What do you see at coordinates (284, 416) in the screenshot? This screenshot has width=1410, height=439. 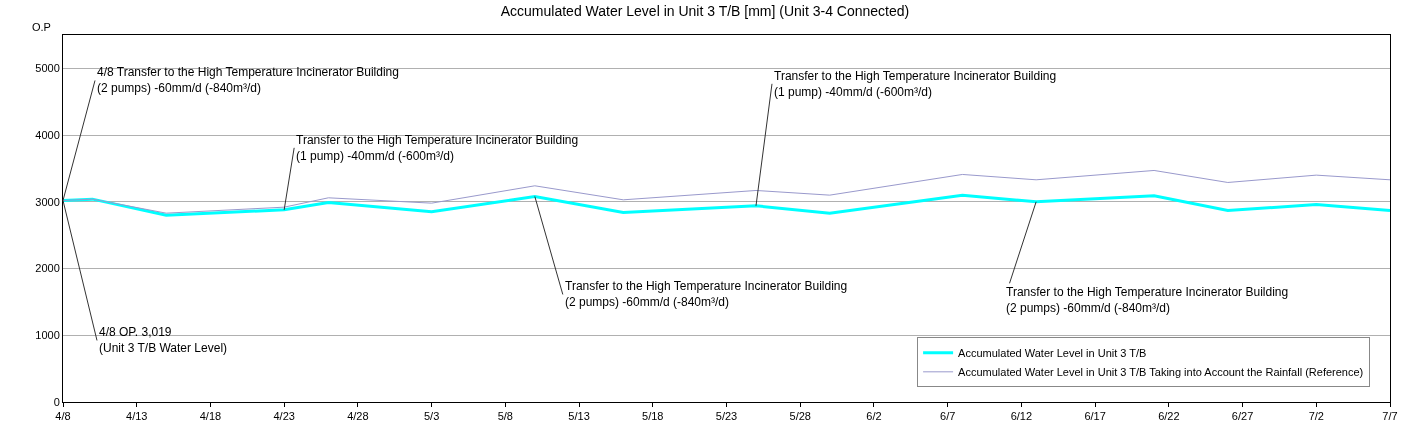 I see `x-tick-label: 4/23` at bounding box center [284, 416].